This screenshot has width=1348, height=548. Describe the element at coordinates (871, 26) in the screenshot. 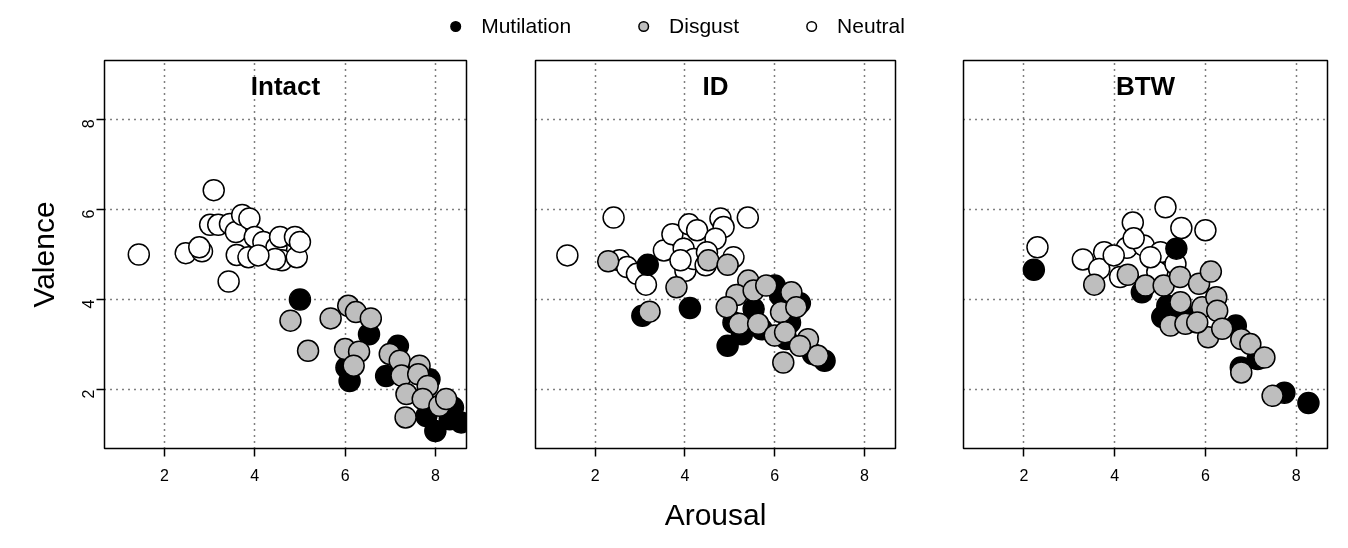

I see `legend-label: Neutral` at that location.